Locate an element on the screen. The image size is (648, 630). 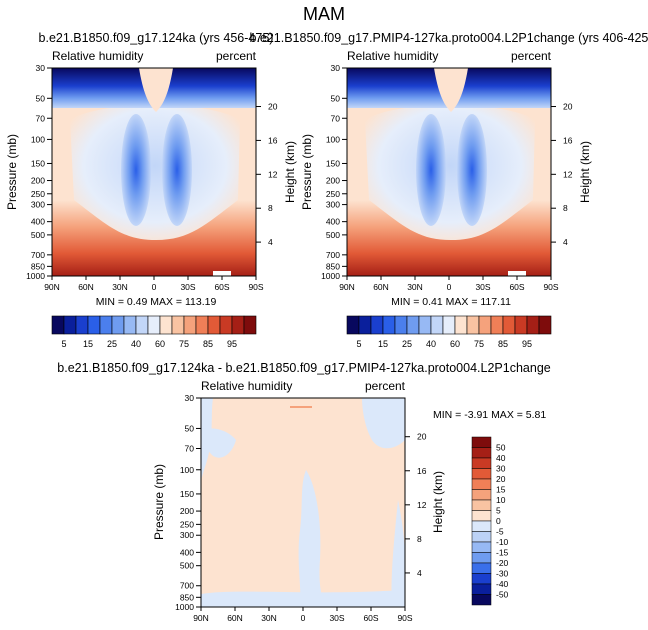
lat-tick-label: 30S is located at coordinates (336, 618).